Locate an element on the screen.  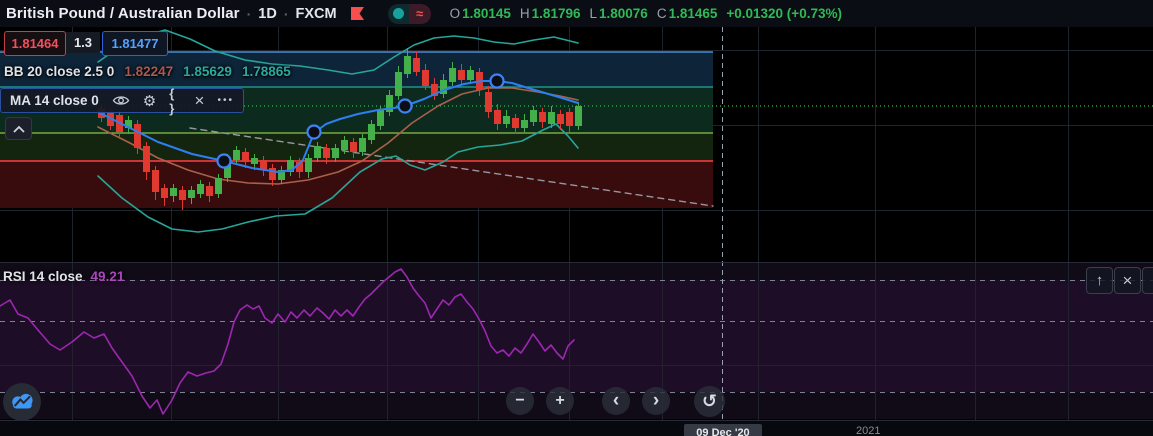
chevron-up-icon is located at coordinates (18, 129).